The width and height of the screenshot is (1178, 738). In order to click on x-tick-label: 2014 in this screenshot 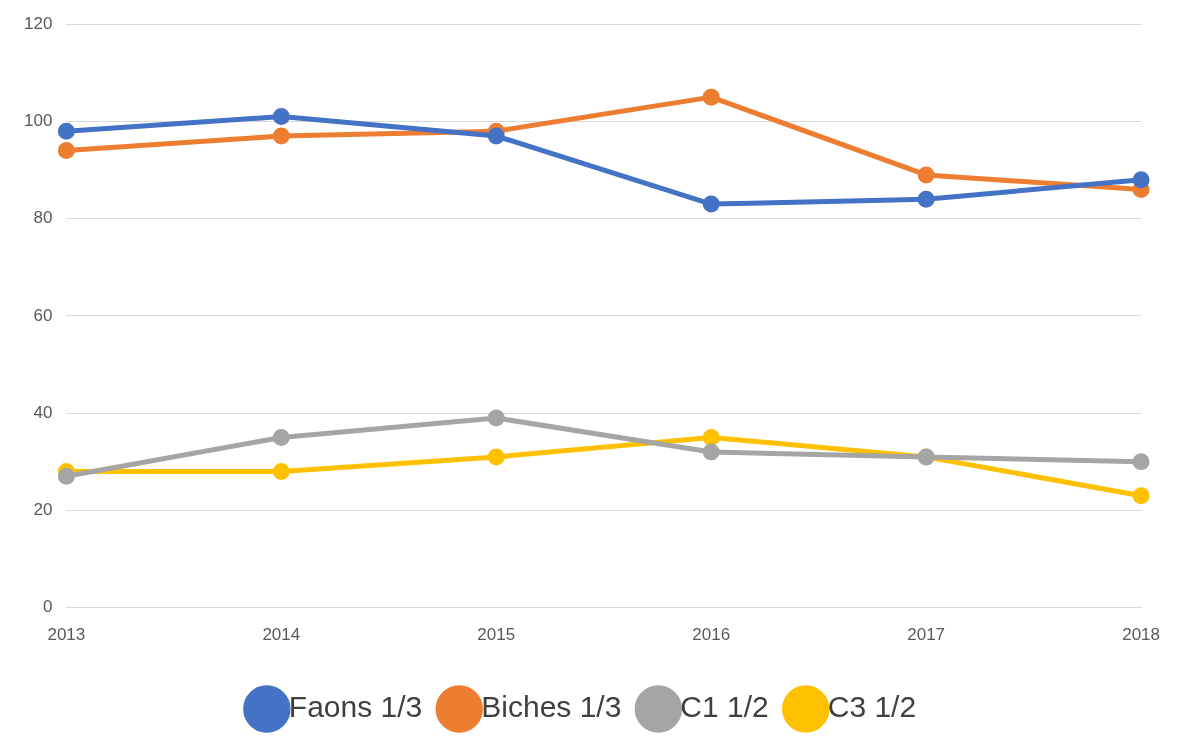, I will do `click(281, 635)`.